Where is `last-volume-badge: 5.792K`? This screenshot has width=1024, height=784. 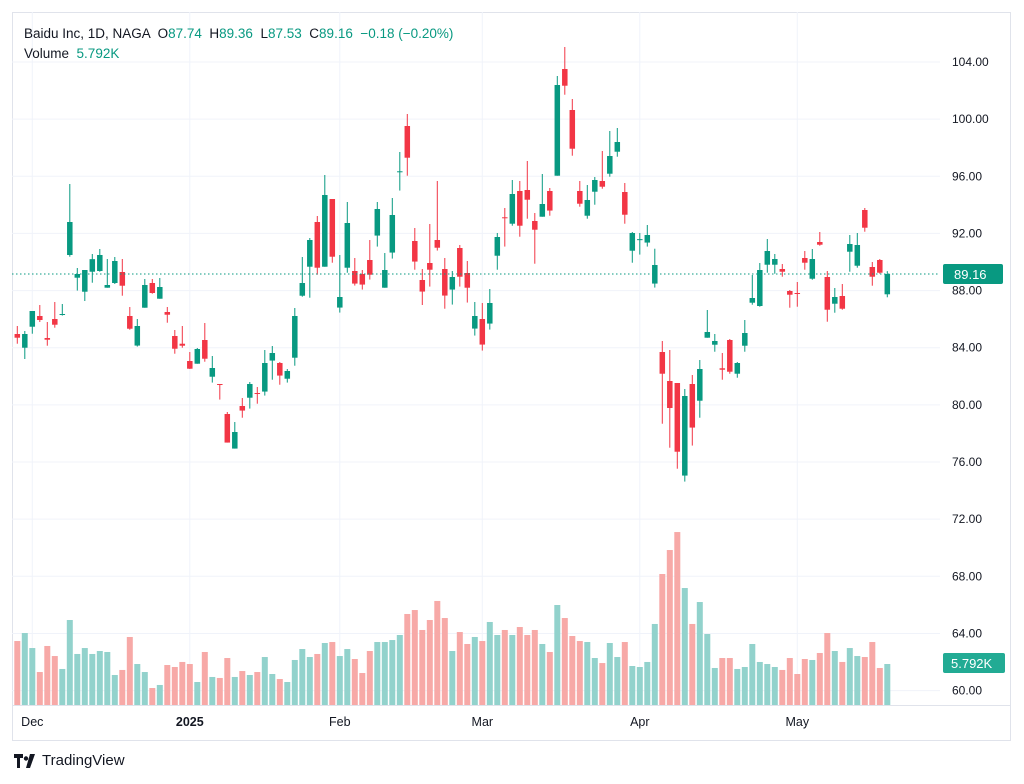
last-volume-badge: 5.792K is located at coordinates (974, 663).